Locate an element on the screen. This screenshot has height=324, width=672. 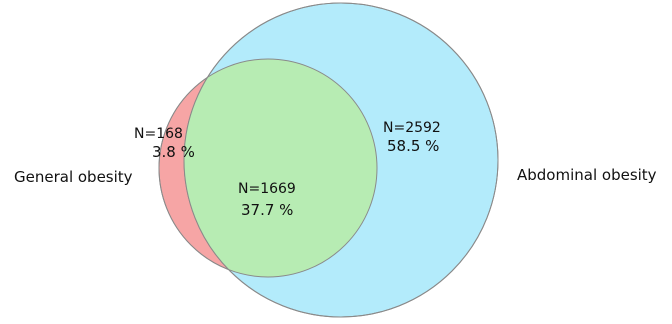
intersection-count: N=1669 is located at coordinates (267, 189).